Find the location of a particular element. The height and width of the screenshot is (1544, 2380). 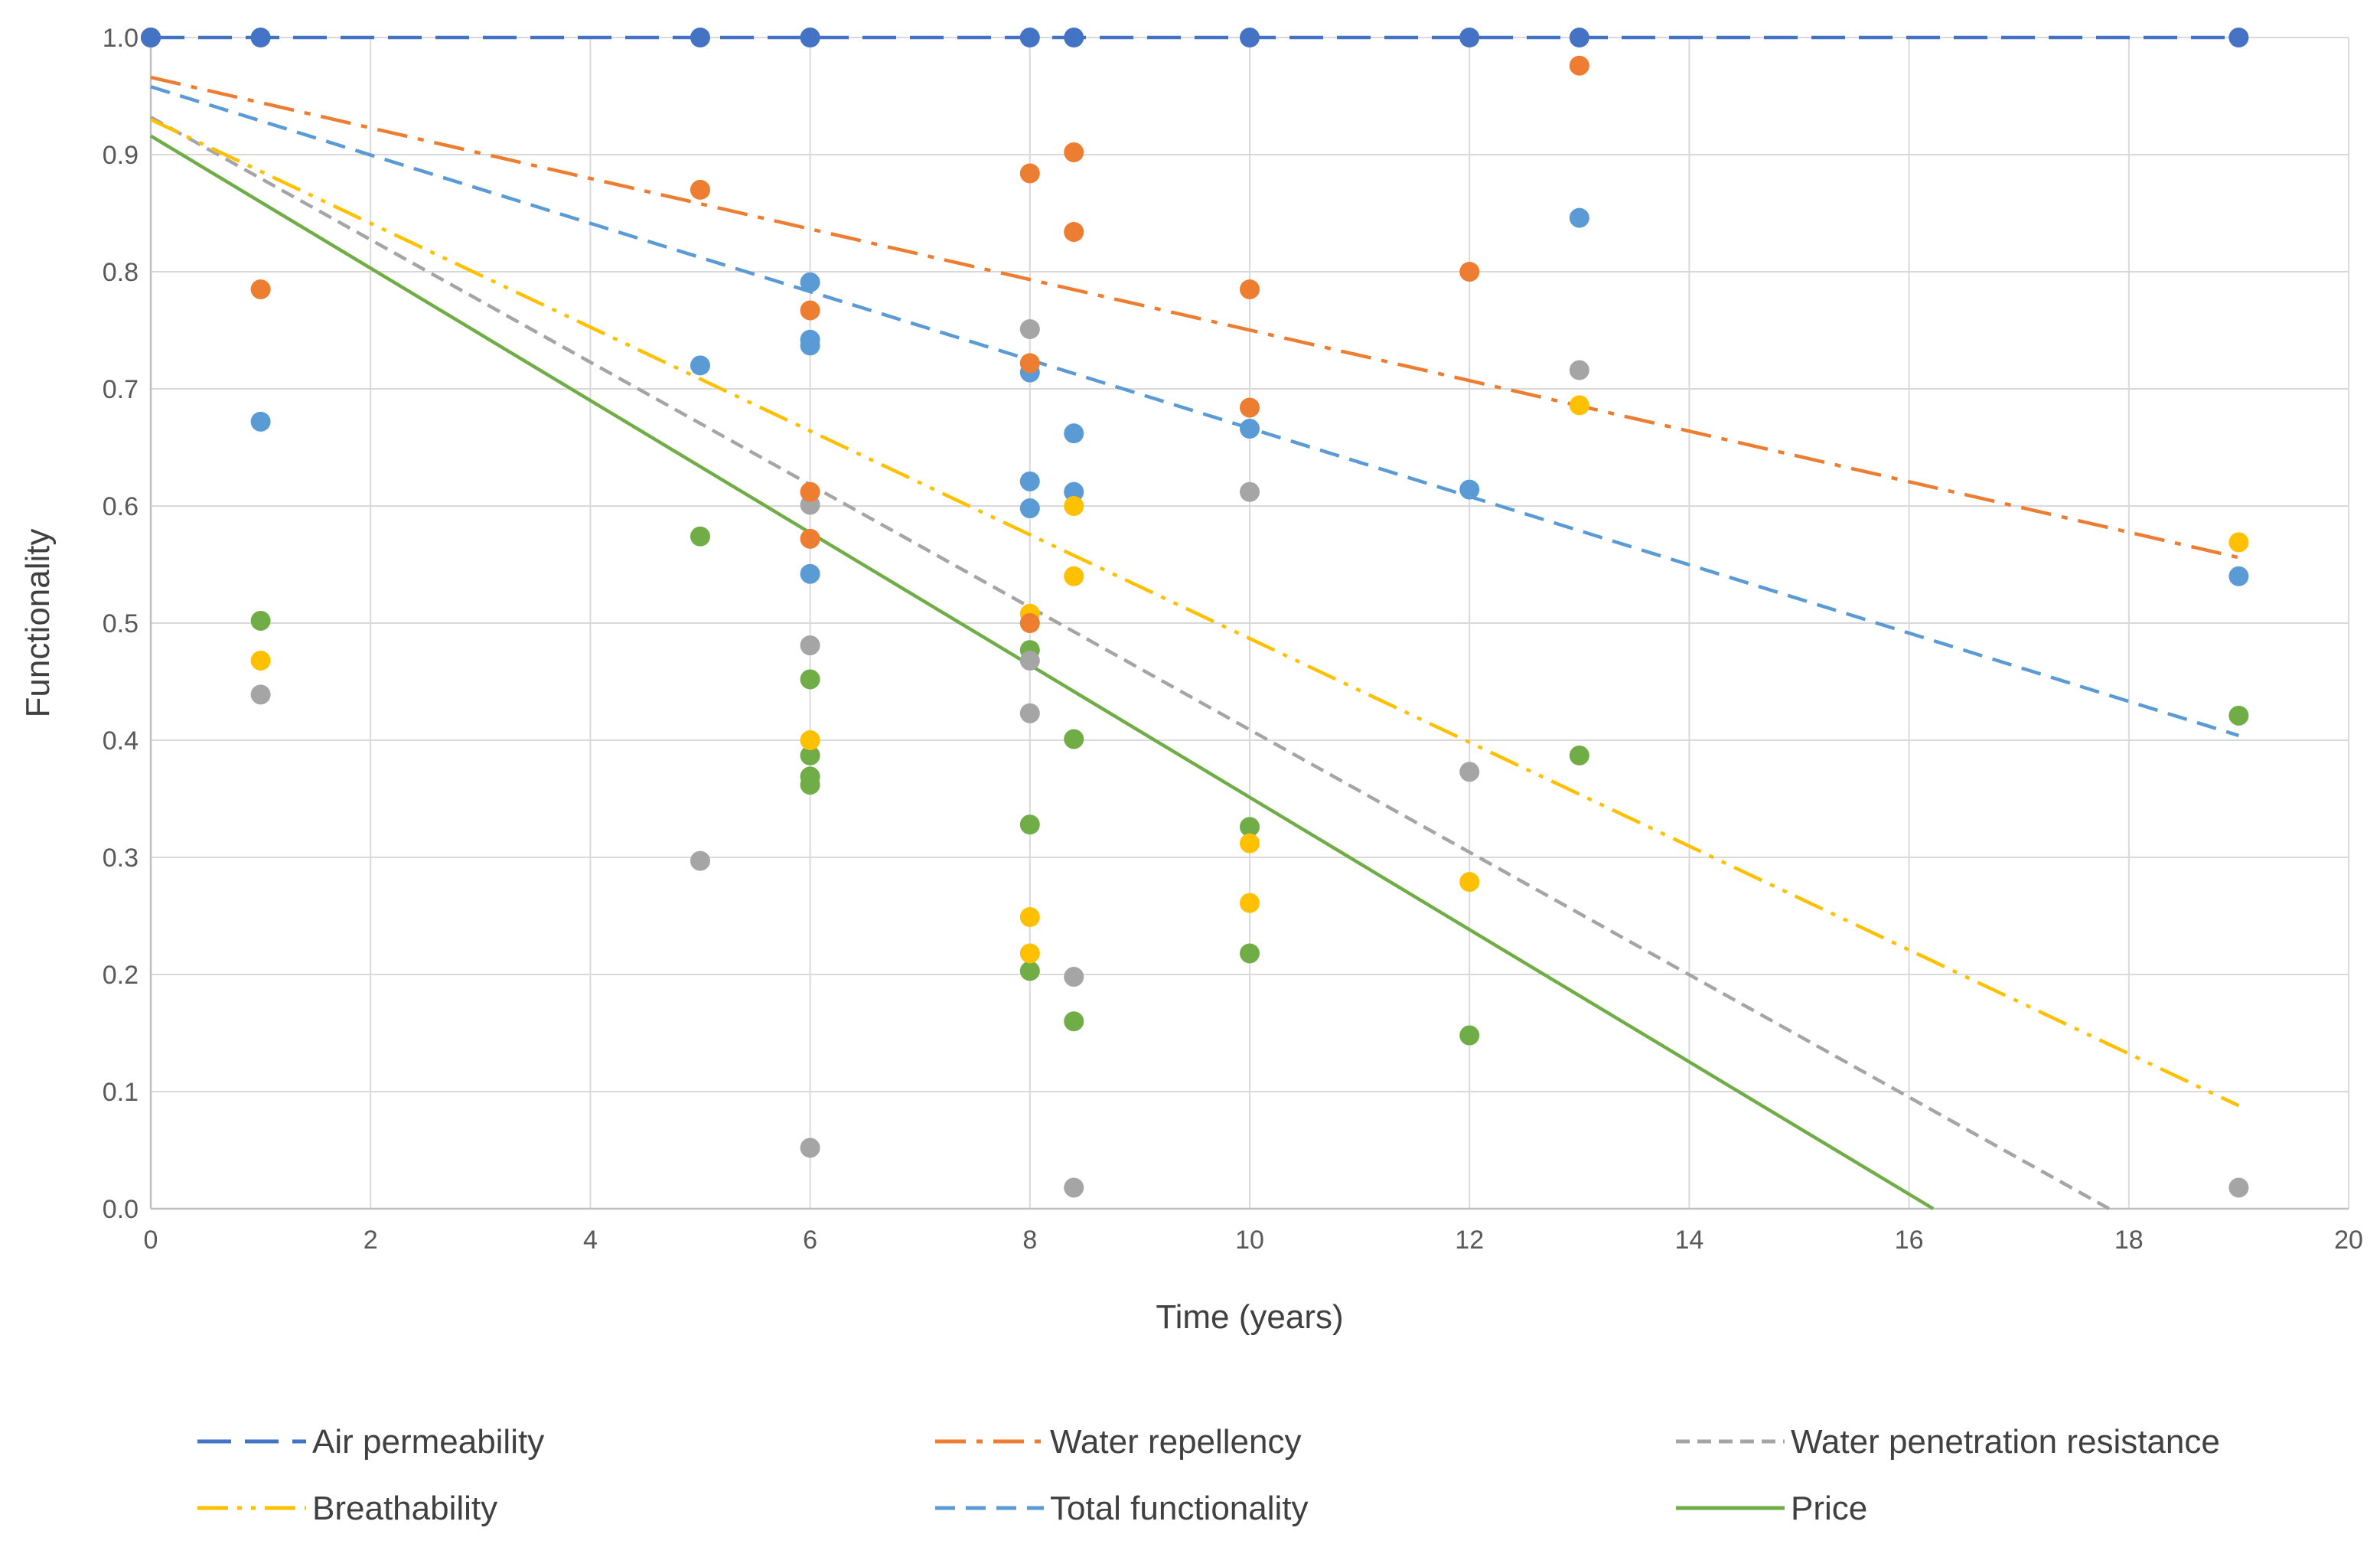

legend-label-water-penetration-resistance: Water penetration resistance is located at coordinates (2006, 1442).